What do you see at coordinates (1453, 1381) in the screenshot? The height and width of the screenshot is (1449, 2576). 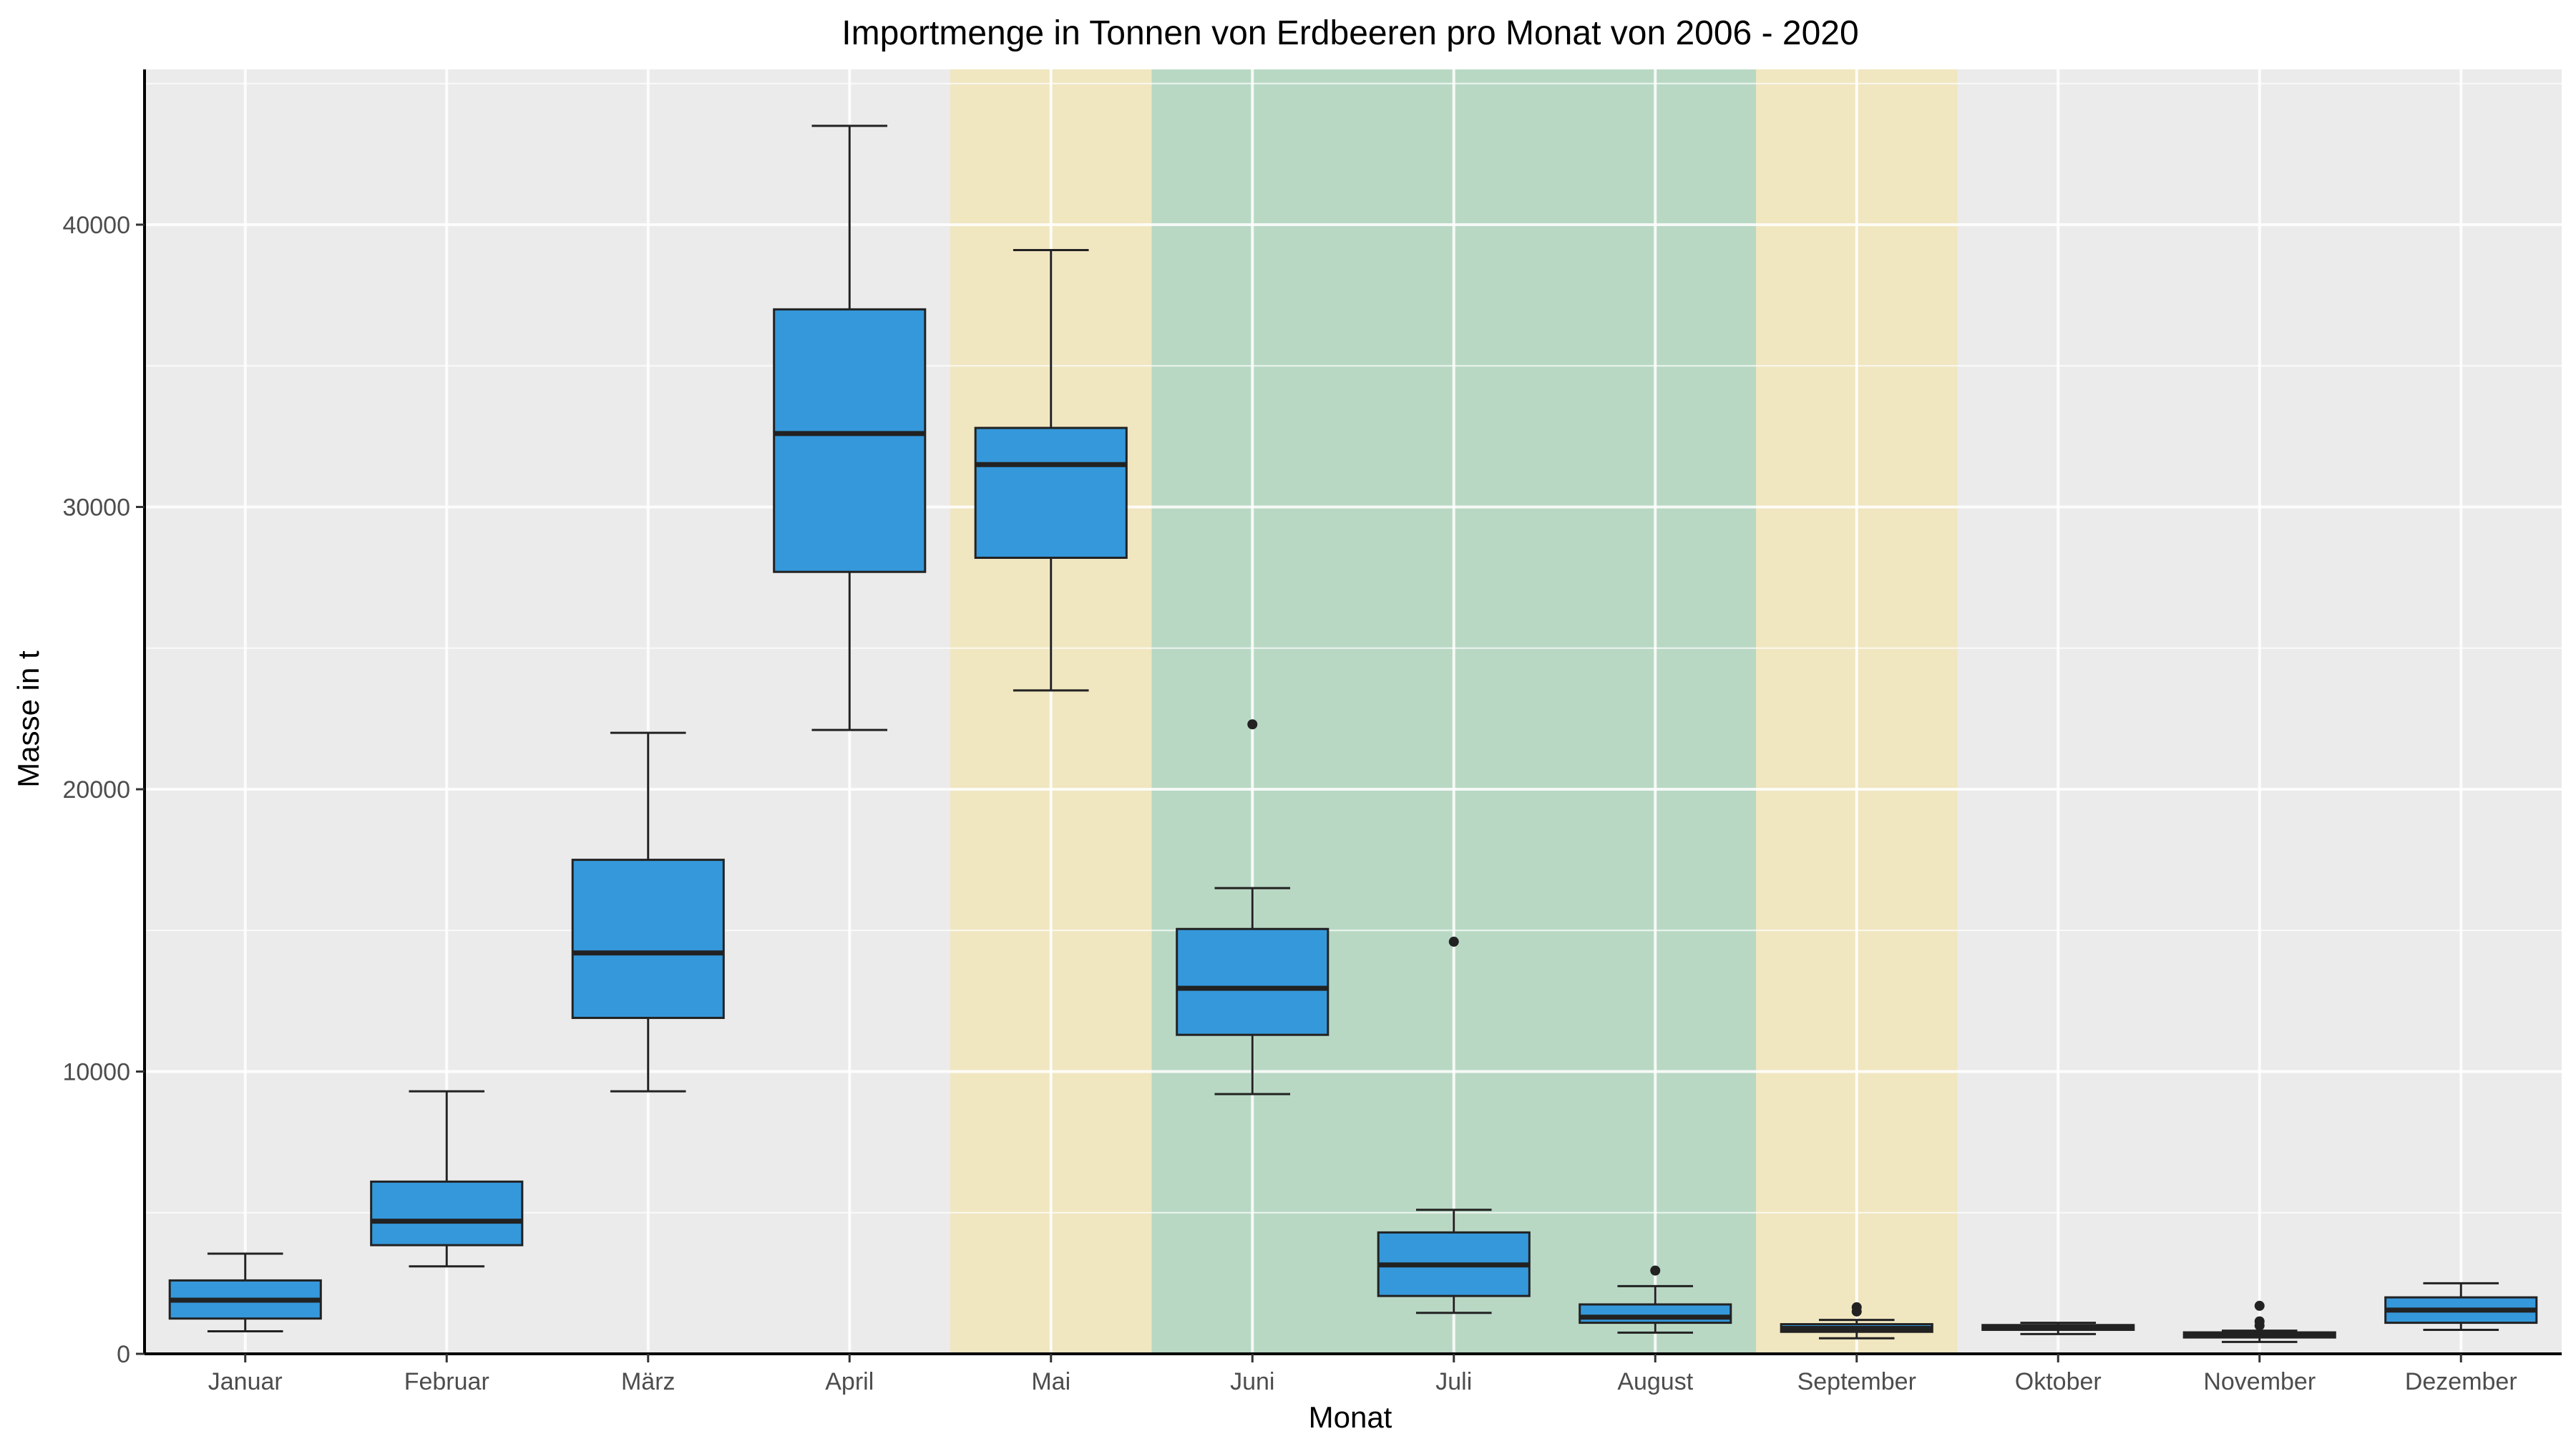 I see `x-tick-label: Juli` at bounding box center [1453, 1381].